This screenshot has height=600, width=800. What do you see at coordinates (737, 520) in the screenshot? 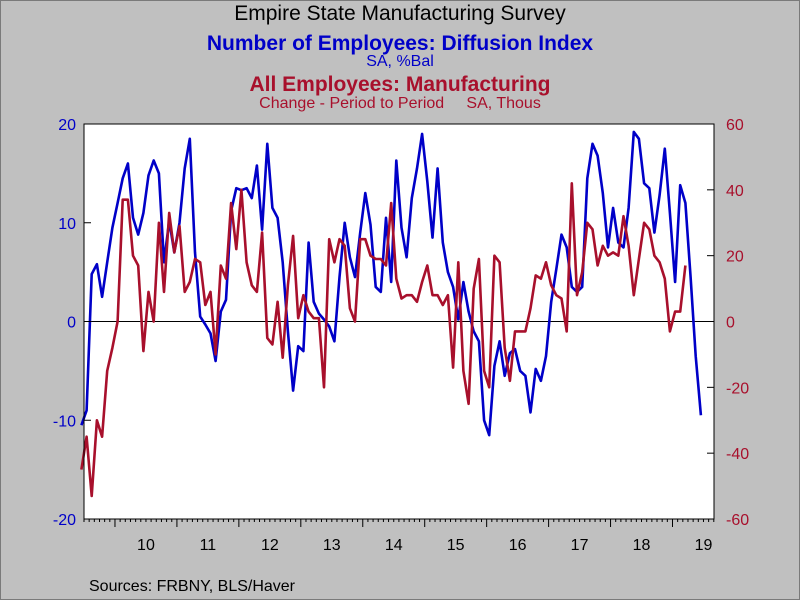
I see `right-axis-tick-label: -60` at bounding box center [737, 520].